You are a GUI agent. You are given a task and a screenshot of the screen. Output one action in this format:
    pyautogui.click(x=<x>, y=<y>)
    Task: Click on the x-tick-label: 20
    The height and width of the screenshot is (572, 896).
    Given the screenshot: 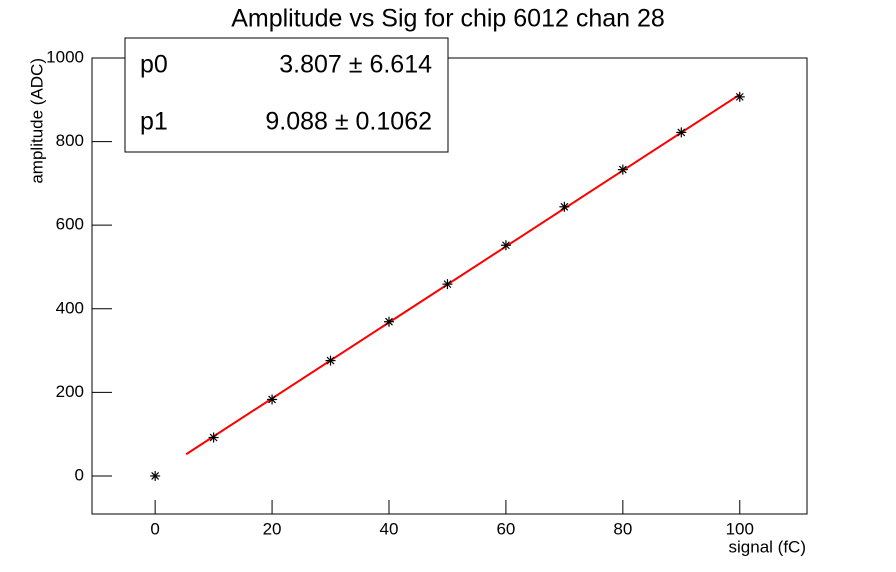 What is the action you would take?
    pyautogui.click(x=272, y=528)
    